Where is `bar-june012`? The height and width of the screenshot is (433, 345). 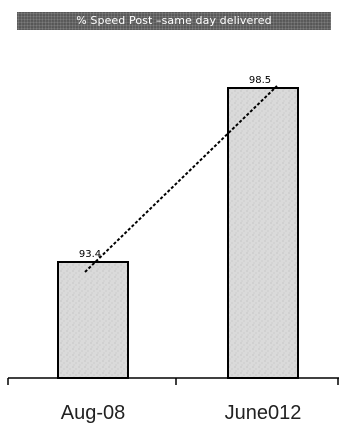
bar-june012 is located at coordinates (263, 233).